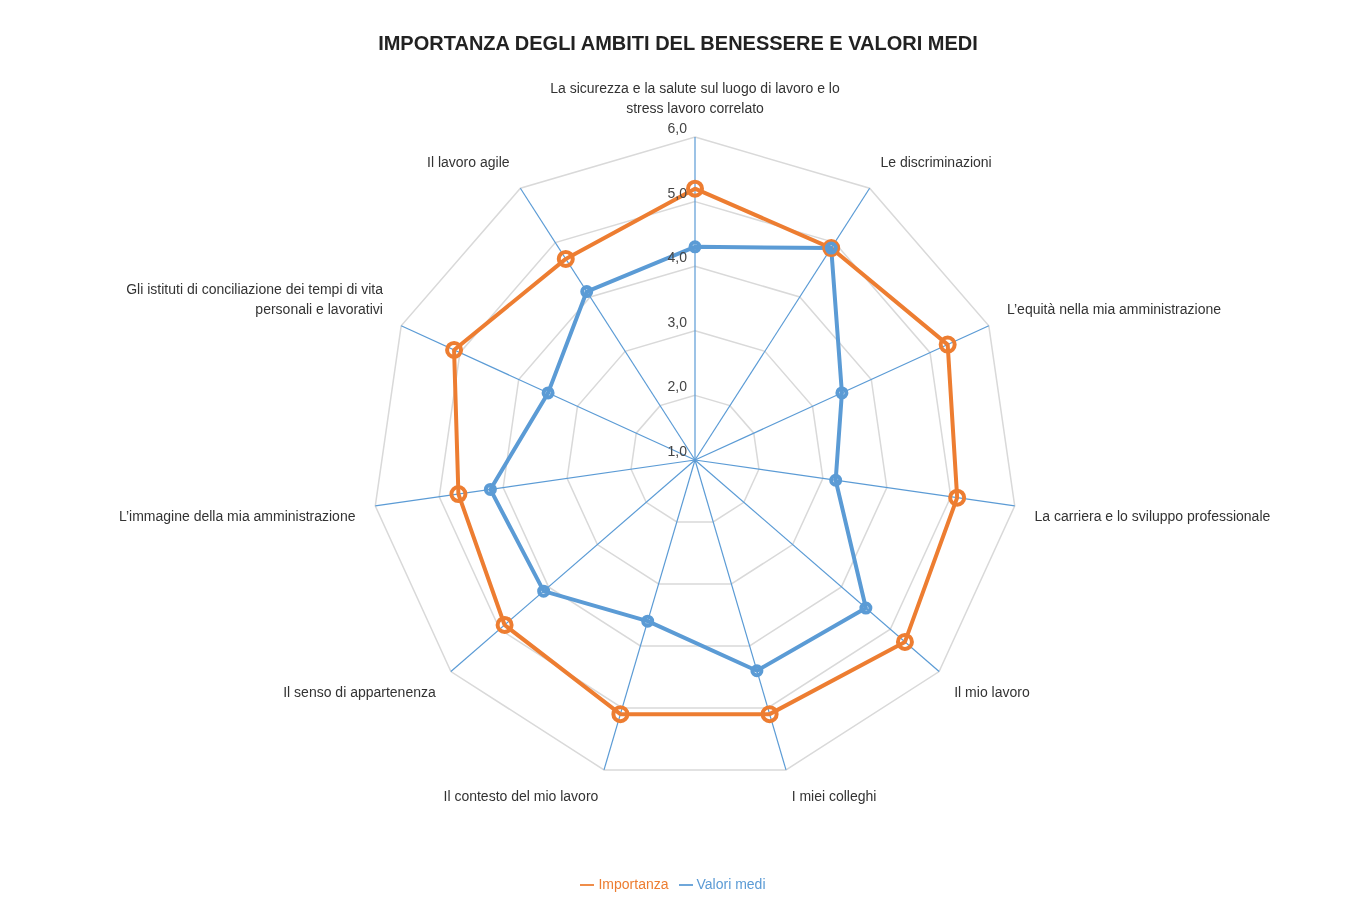 The height and width of the screenshot is (899, 1357). I want to click on y-tick-label: 6,0, so click(677, 128).